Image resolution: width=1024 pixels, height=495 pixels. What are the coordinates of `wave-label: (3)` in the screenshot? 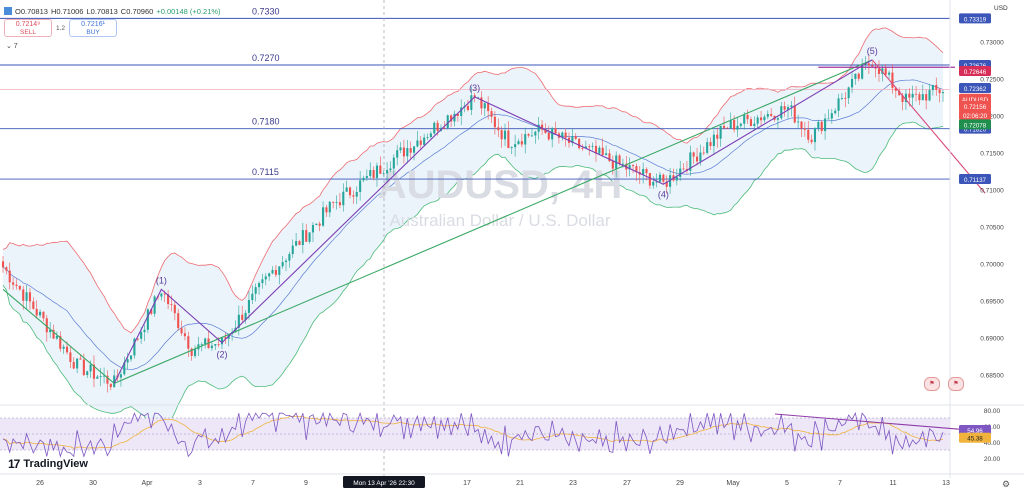 It's located at (474, 88).